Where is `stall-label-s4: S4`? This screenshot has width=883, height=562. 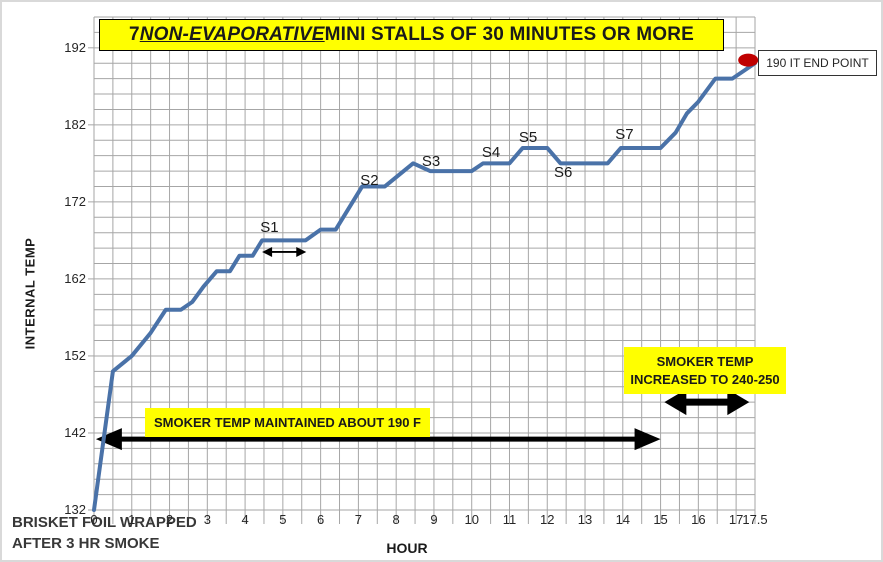 stall-label-s4: S4 is located at coordinates (491, 153).